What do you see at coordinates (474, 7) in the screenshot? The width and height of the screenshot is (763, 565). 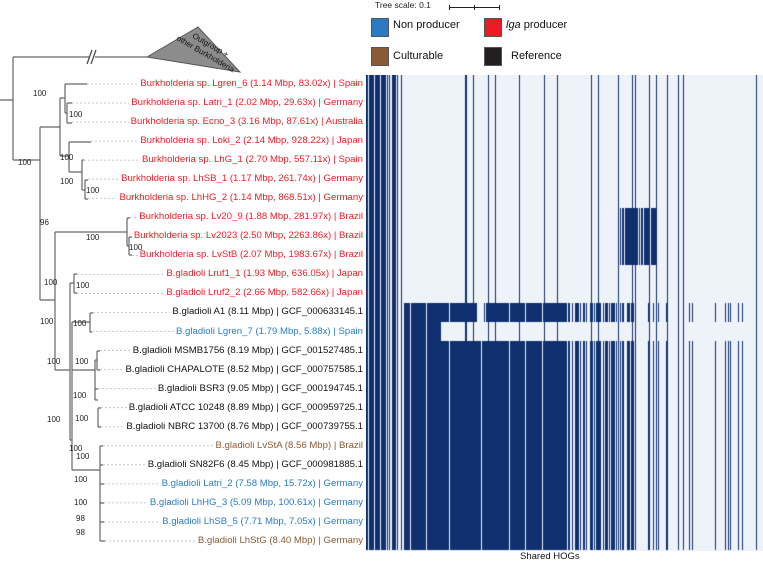 I see `tree-scale-bar` at bounding box center [474, 7].